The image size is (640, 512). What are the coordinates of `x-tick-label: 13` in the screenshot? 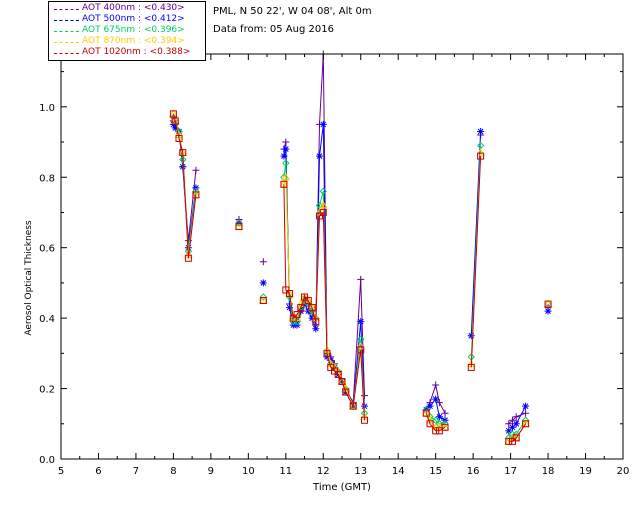 It's located at (360, 471).